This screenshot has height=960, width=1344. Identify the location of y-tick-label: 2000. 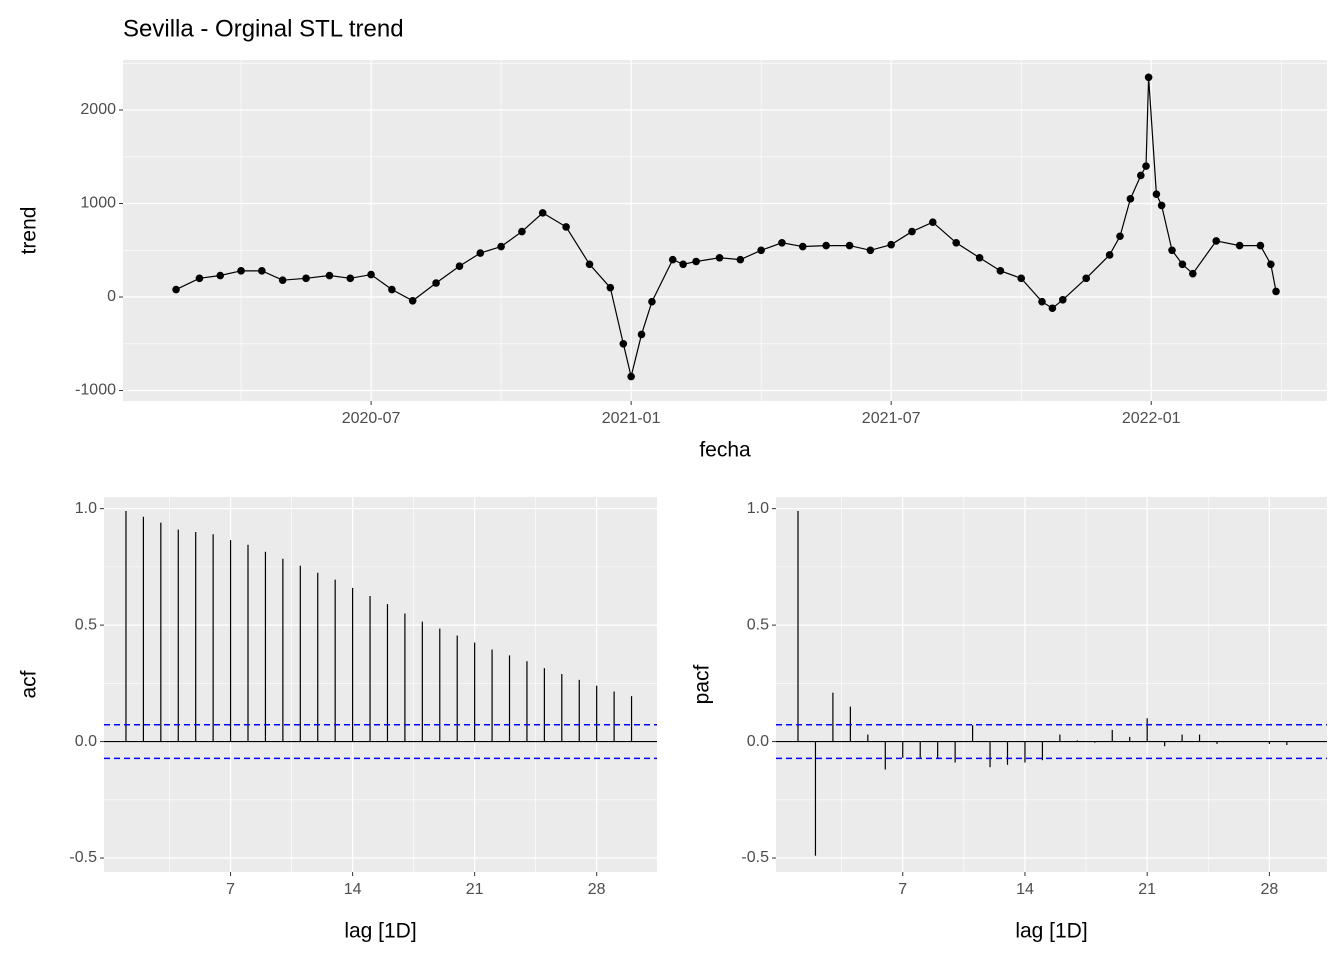
(98, 109).